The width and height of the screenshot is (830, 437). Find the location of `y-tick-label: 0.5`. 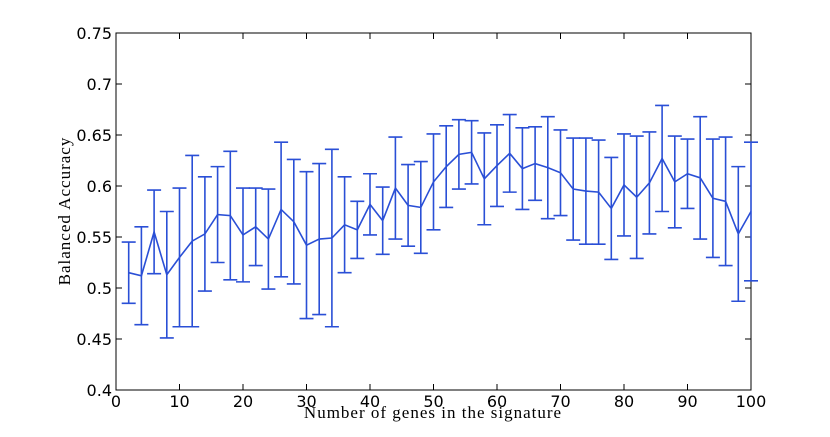

y-tick-label: 0.5 is located at coordinates (99, 288).